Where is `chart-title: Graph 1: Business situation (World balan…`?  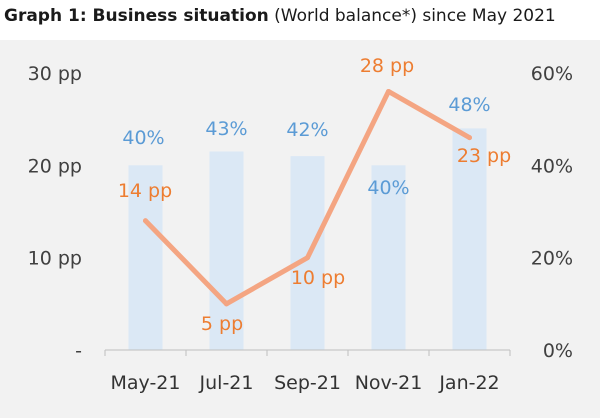 chart-title: Graph 1: Business situation (World balan… is located at coordinates (280, 16).